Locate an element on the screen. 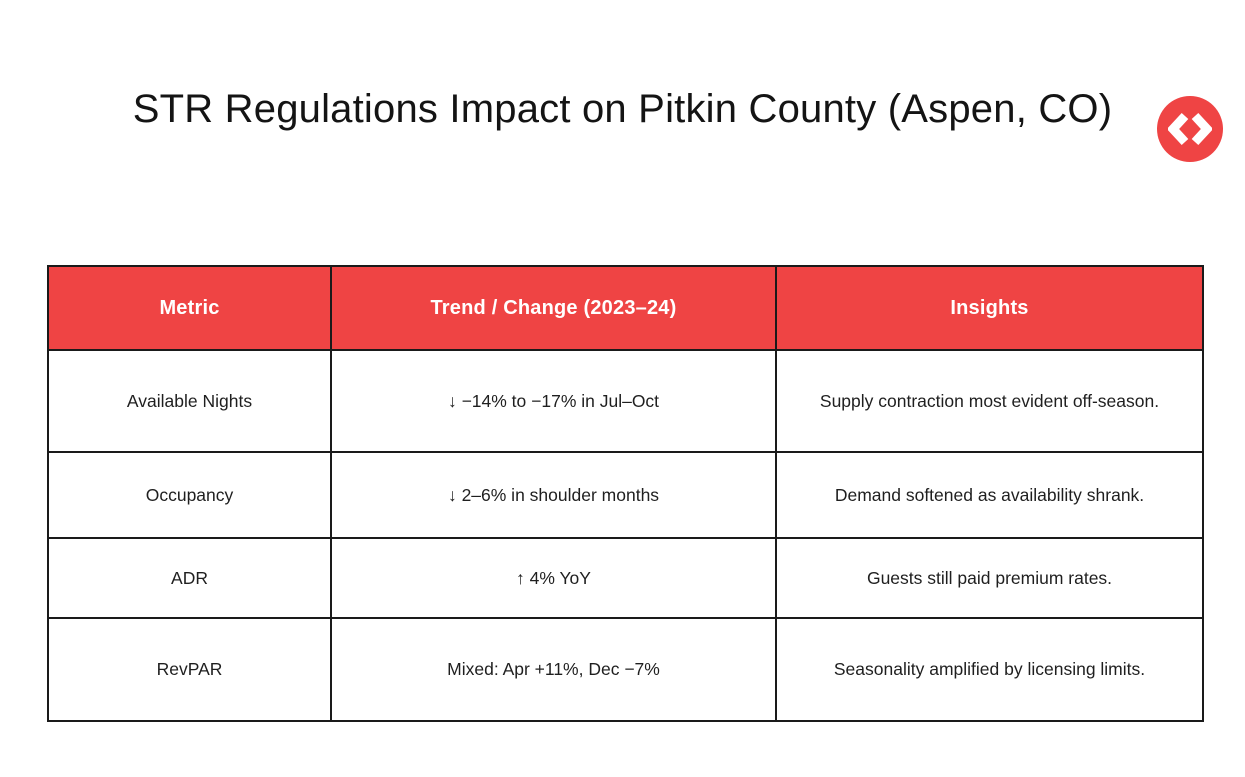 The height and width of the screenshot is (777, 1245). trend-cell: ↓ 2–6% in shoulder months is located at coordinates (553, 495).